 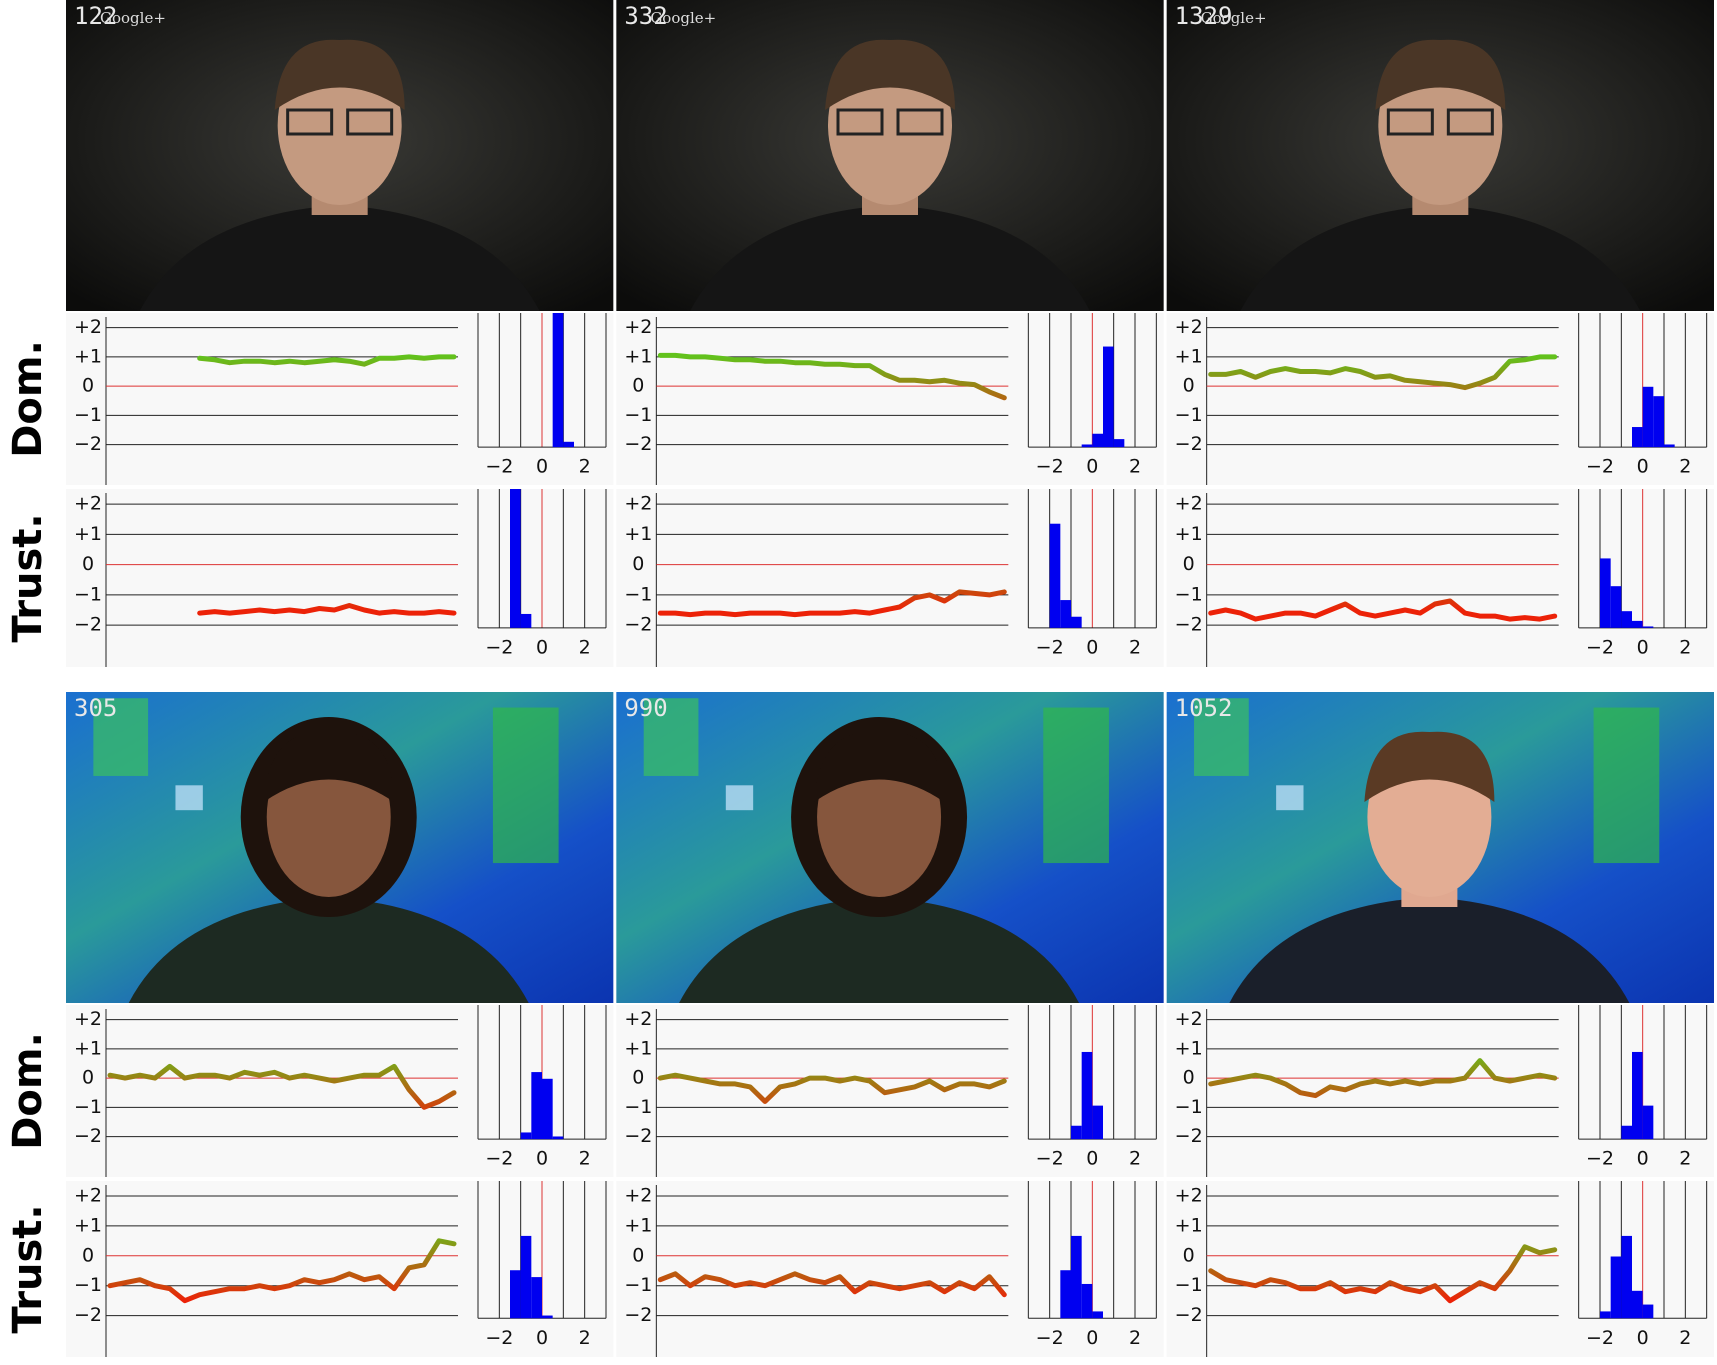 I want to click on person-hair-top, so click(x=328, y=766).